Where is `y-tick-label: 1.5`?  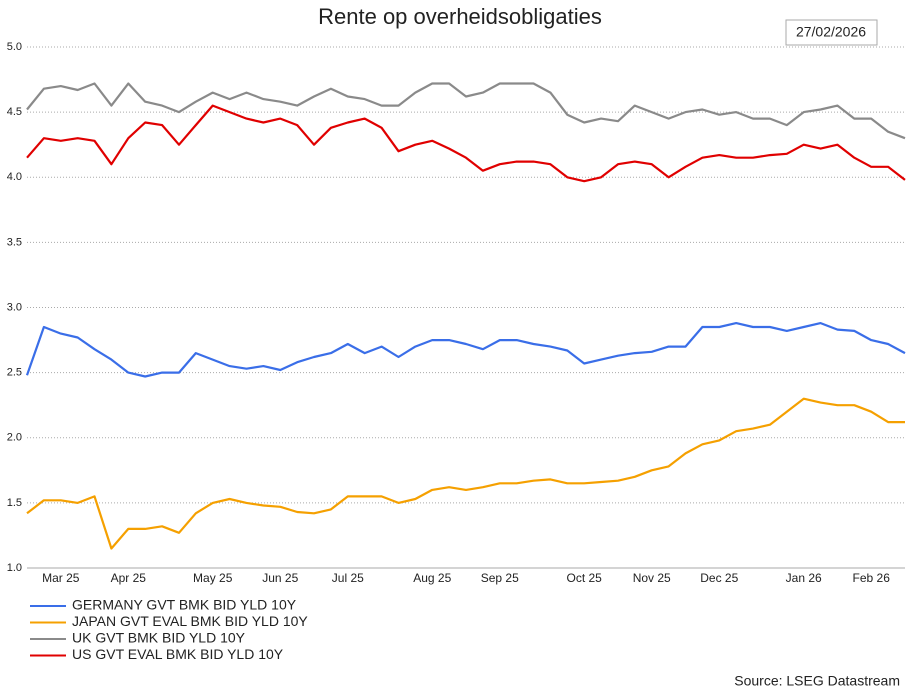 y-tick-label: 1.5 is located at coordinates (14, 503).